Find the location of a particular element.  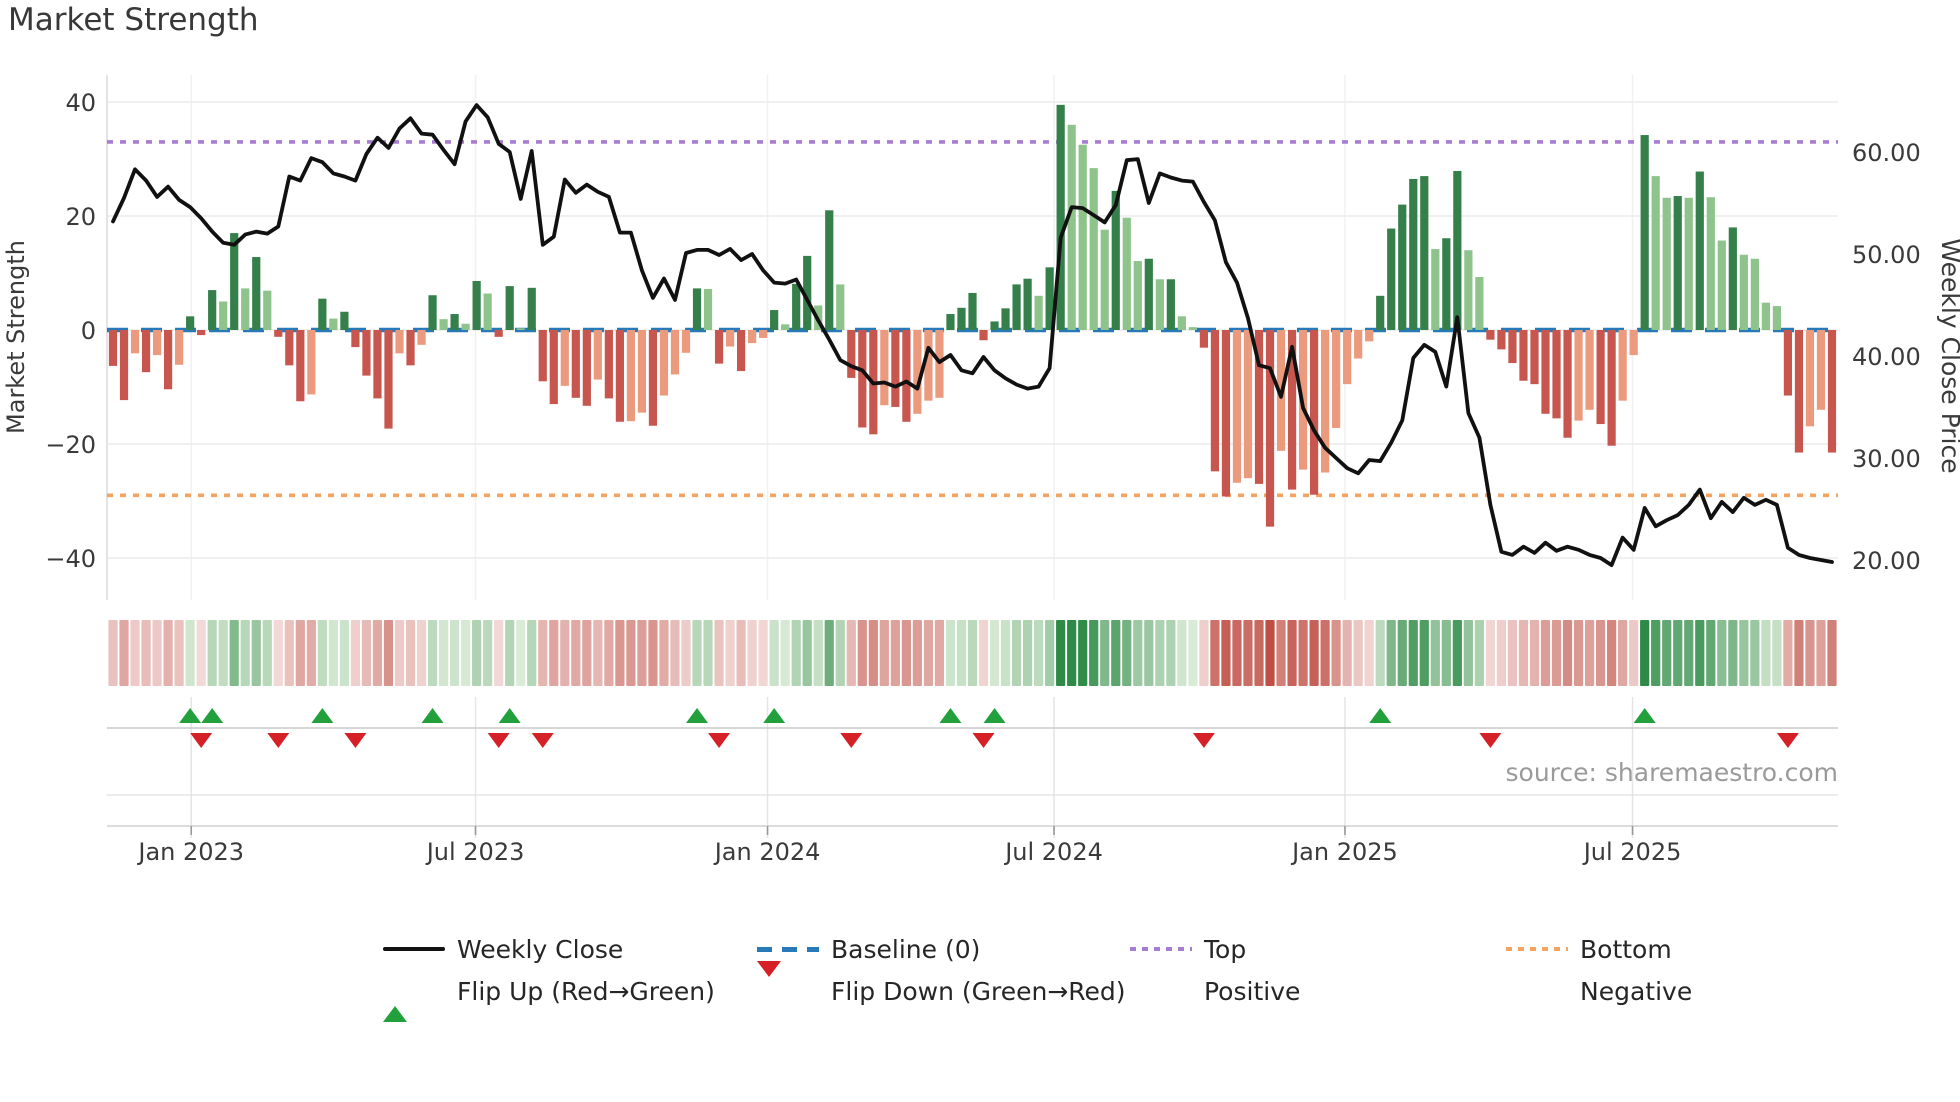

right-axis-tick-label: 60.00 is located at coordinates (1886, 153).